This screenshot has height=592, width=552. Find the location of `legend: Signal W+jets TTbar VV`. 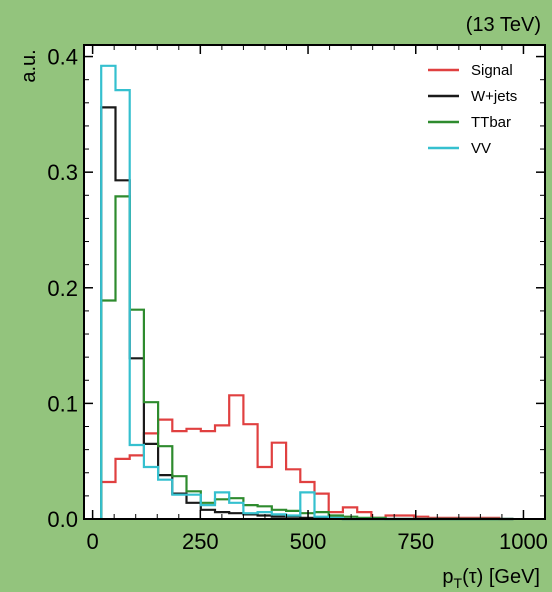

legend: Signal W+jets TTbar VV is located at coordinates (472, 109).